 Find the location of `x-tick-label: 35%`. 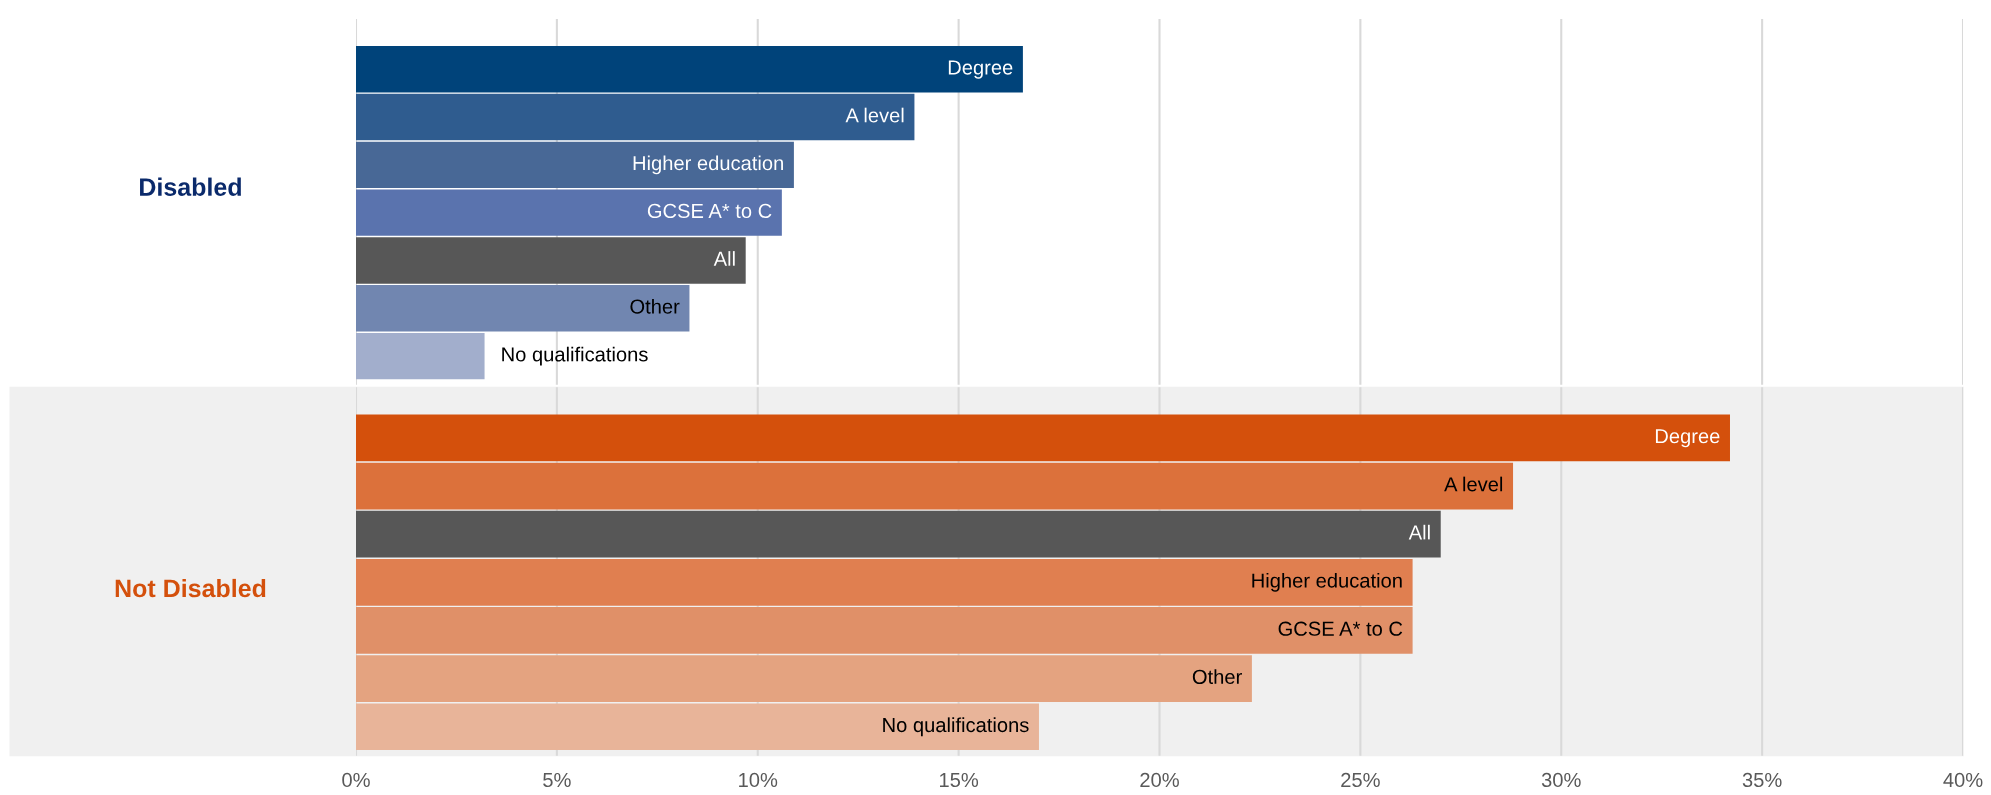

x-tick-label: 35% is located at coordinates (1762, 780).